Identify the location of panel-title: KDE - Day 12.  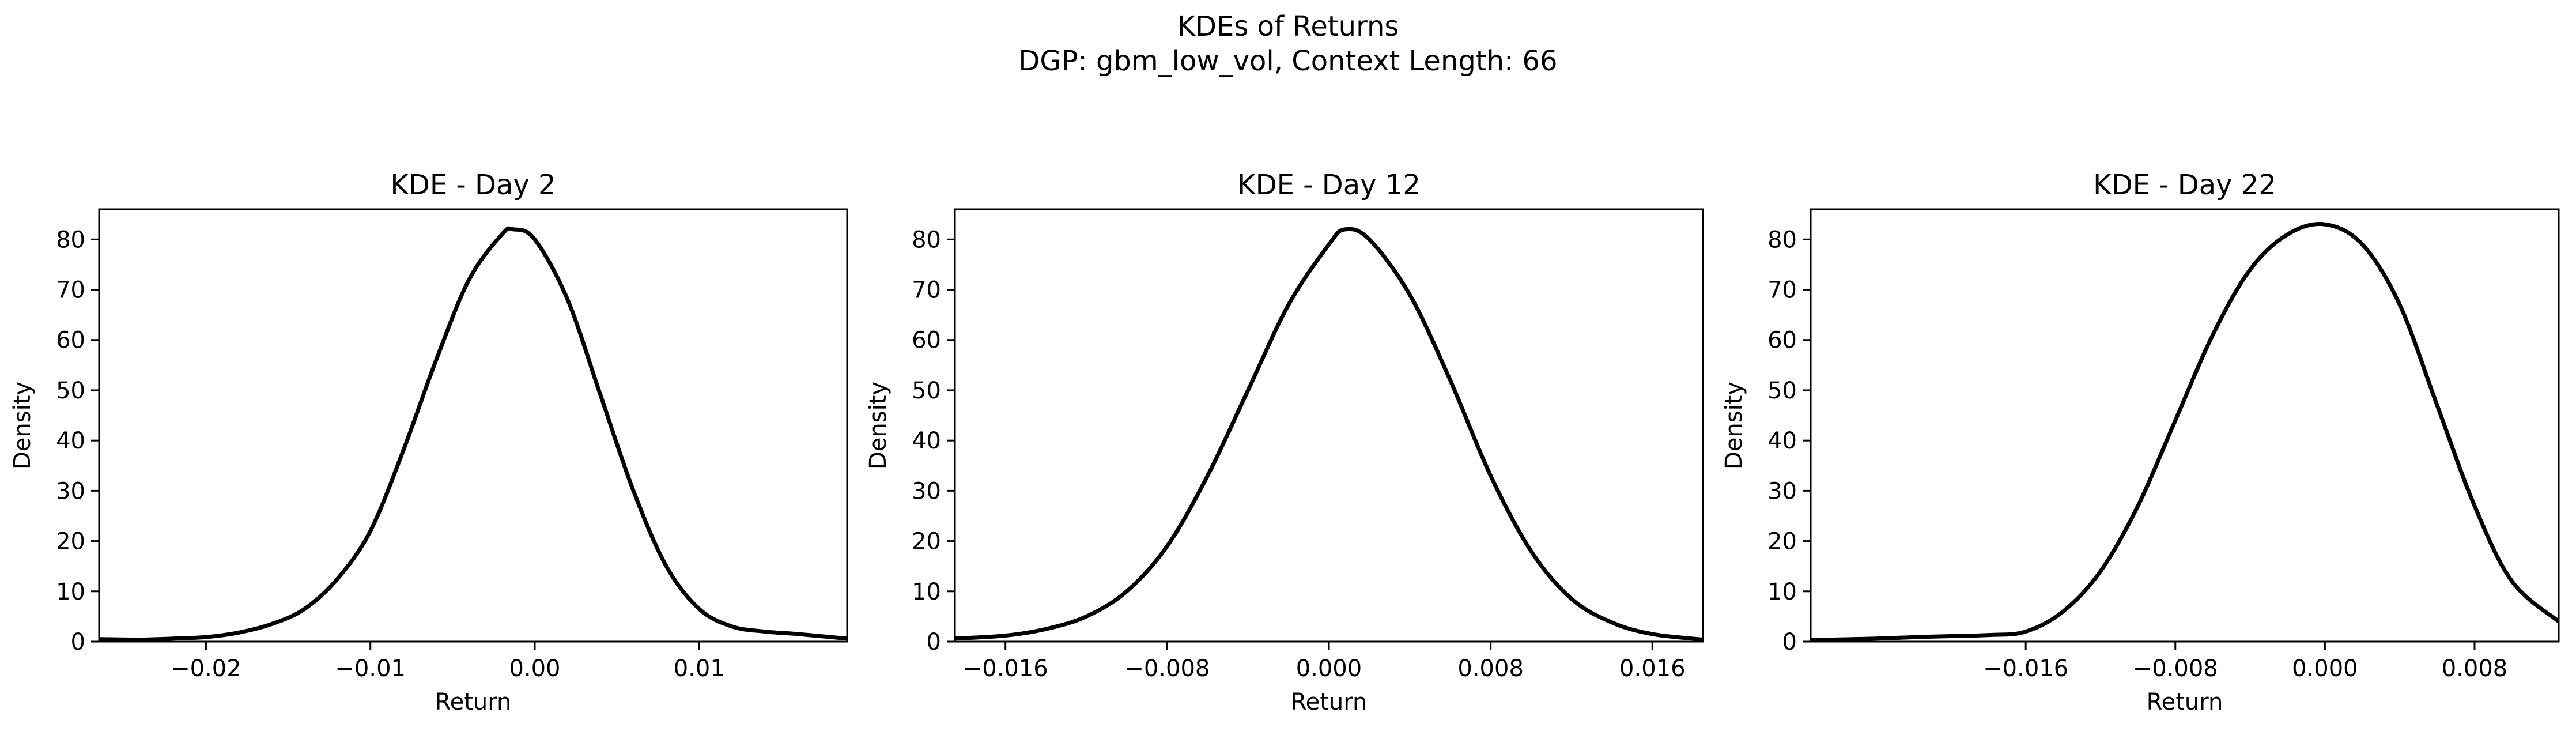
(1329, 185).